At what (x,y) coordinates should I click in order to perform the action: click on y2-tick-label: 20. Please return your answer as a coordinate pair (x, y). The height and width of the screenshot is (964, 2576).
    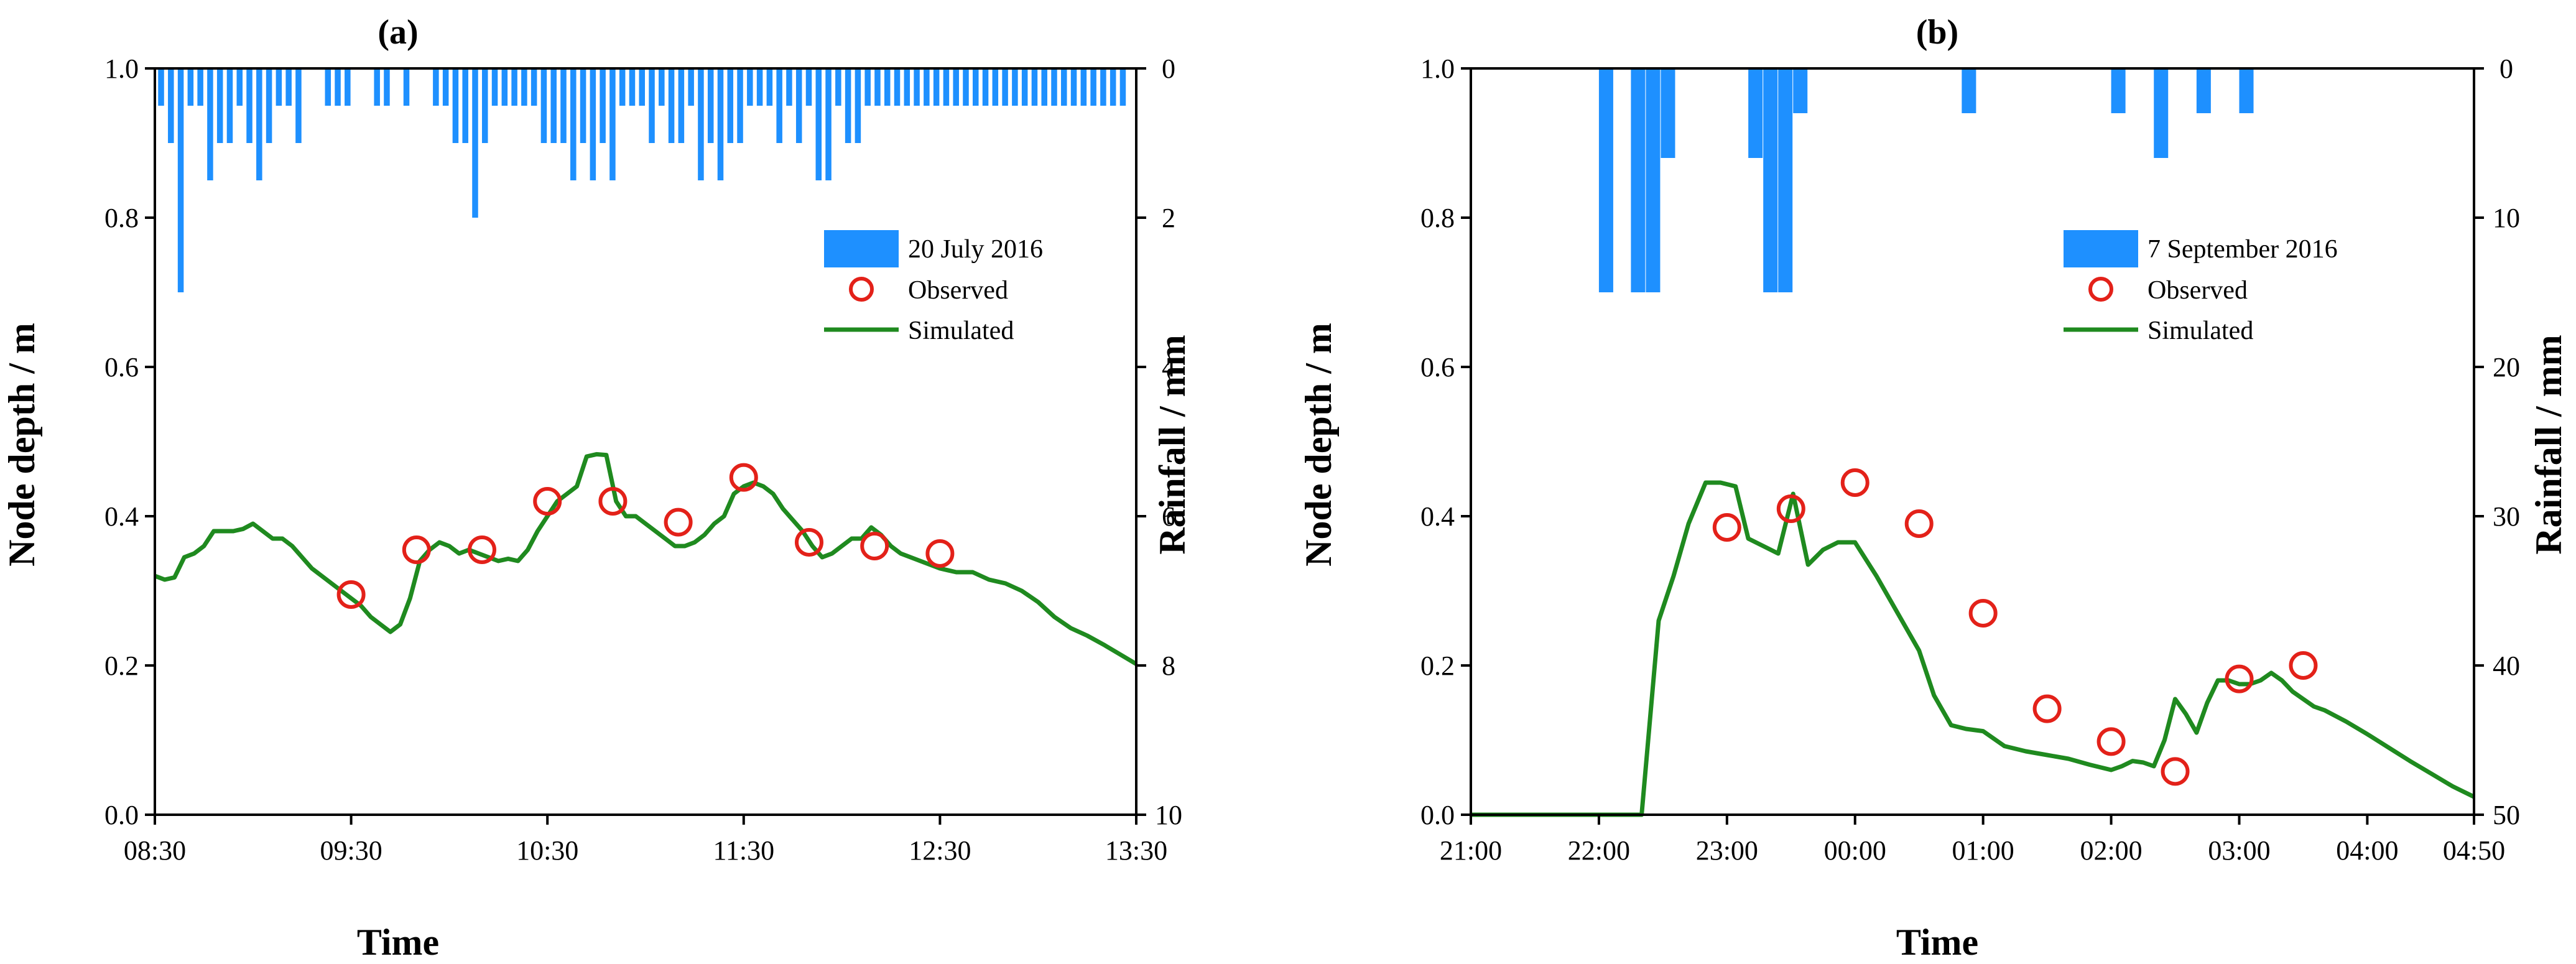
    Looking at the image, I should click on (2507, 367).